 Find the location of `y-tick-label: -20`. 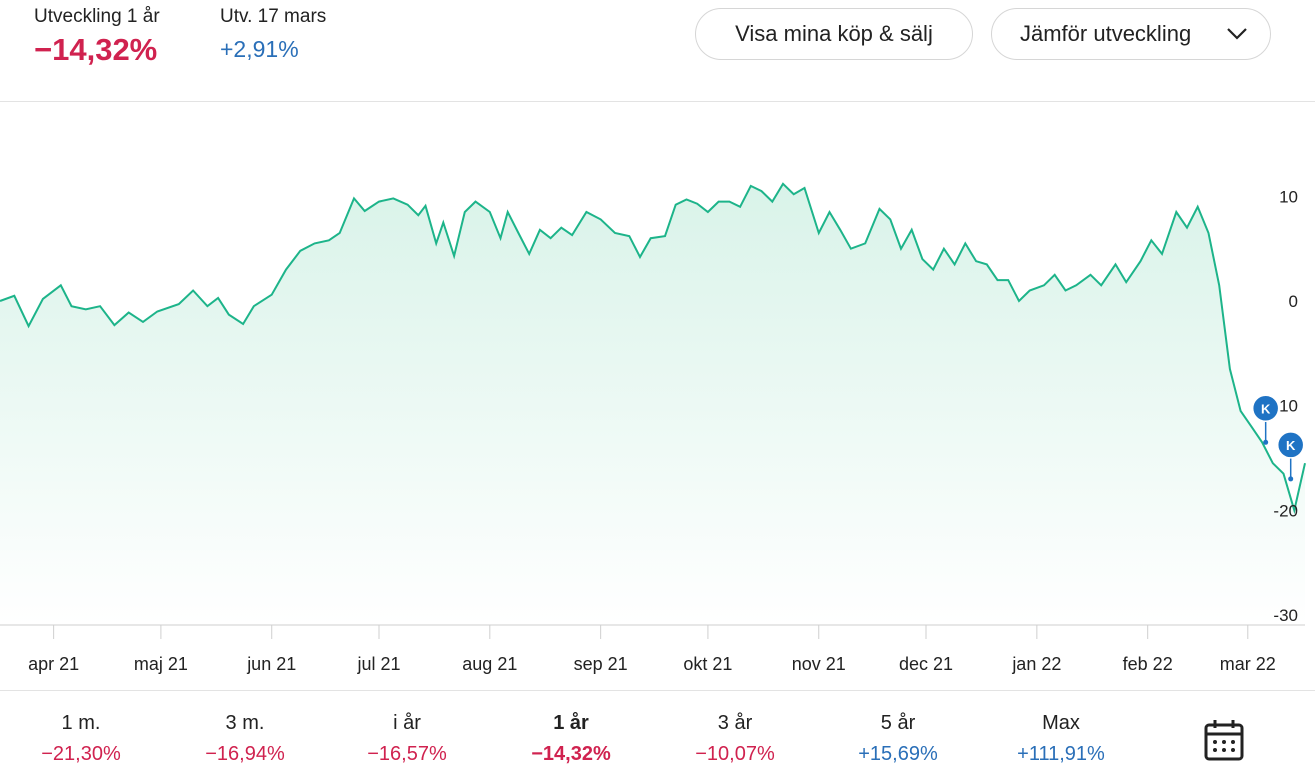

y-tick-label: -20 is located at coordinates (1285, 510).